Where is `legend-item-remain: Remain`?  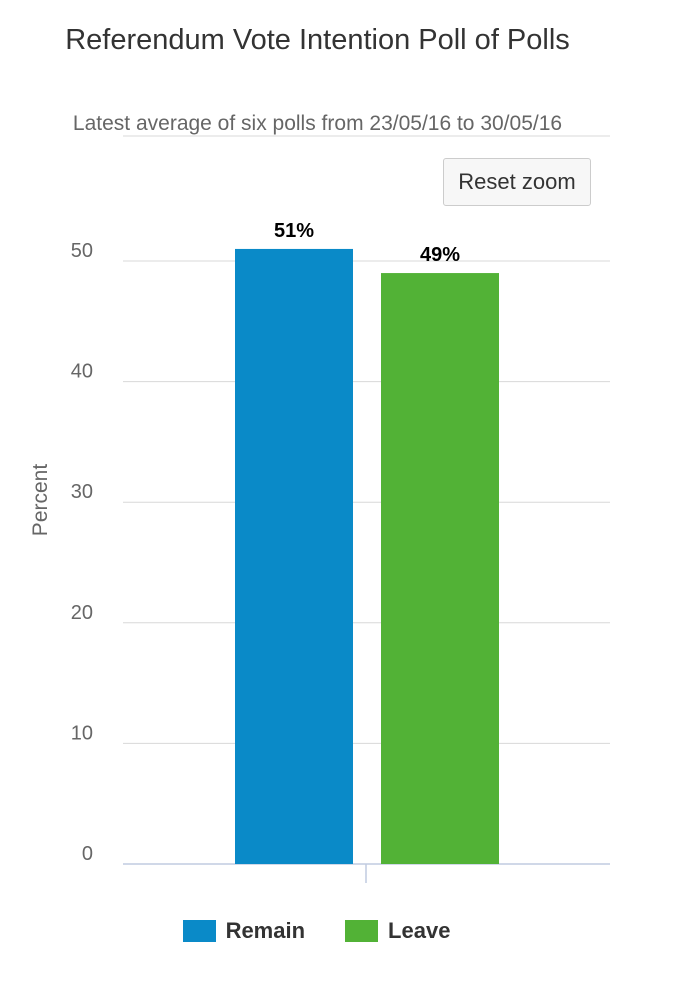 legend-item-remain: Remain is located at coordinates (244, 931).